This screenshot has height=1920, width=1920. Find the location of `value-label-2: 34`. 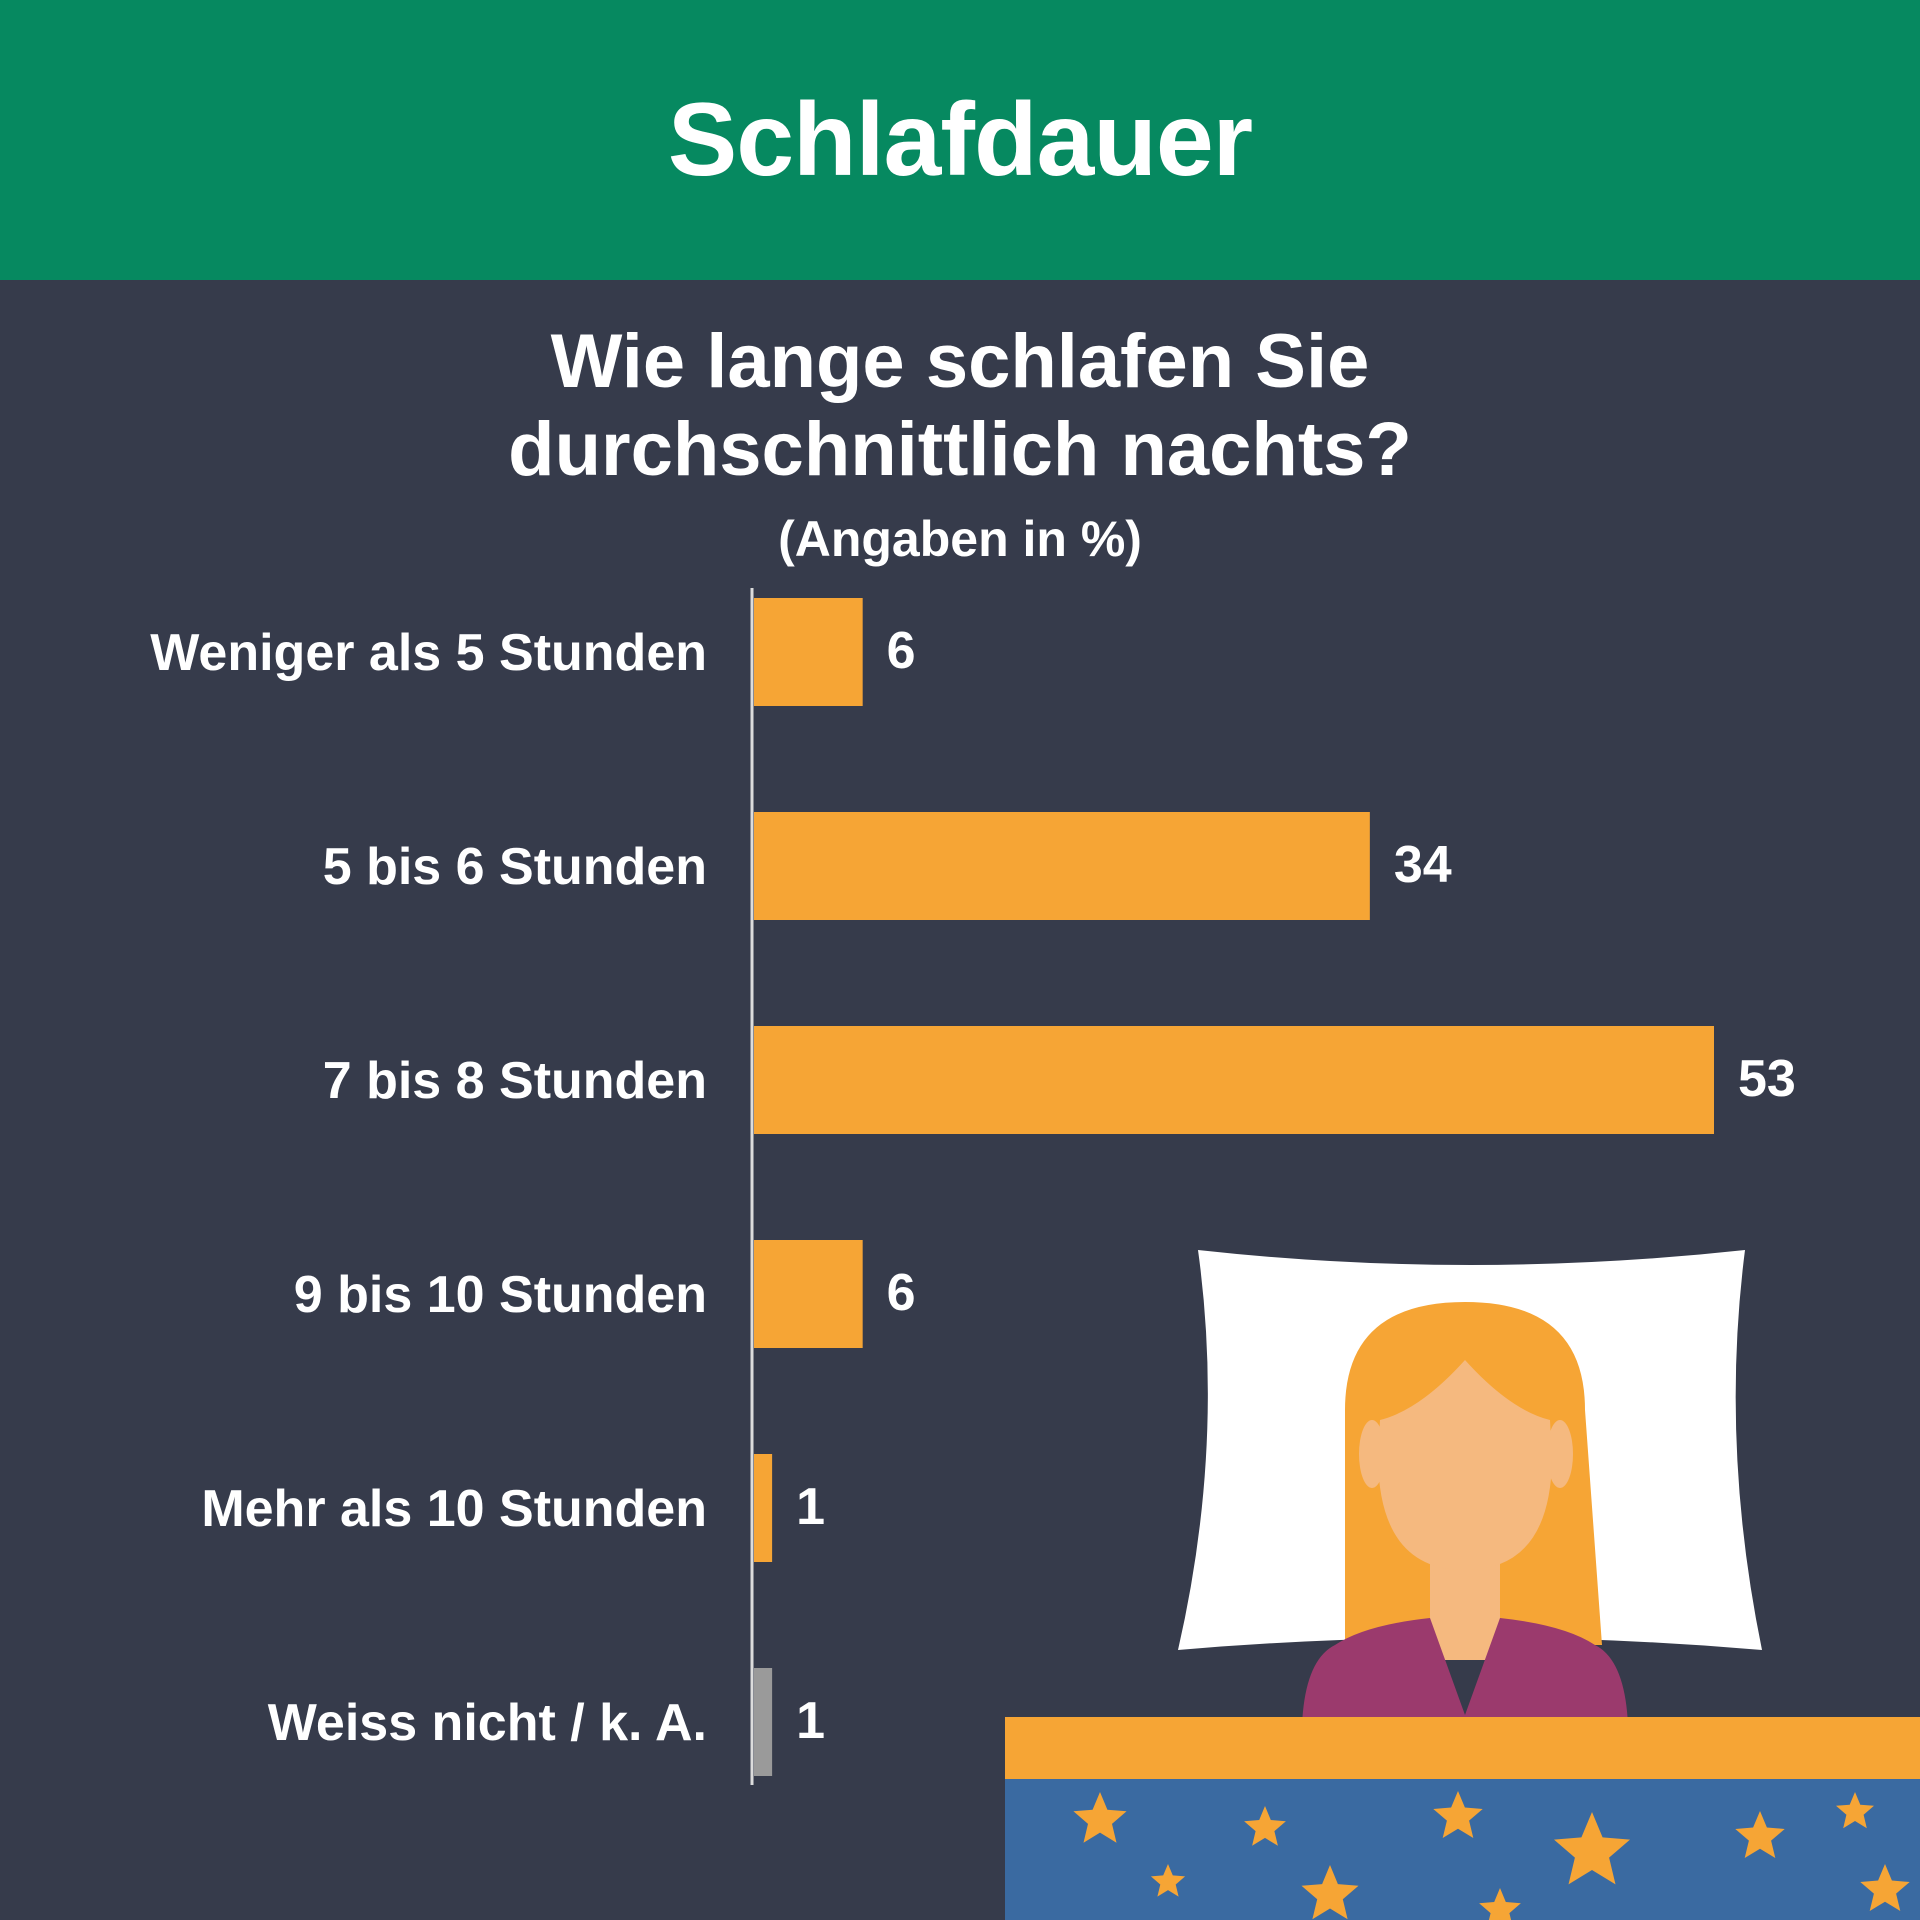

value-label-2: 34 is located at coordinates (1423, 865).